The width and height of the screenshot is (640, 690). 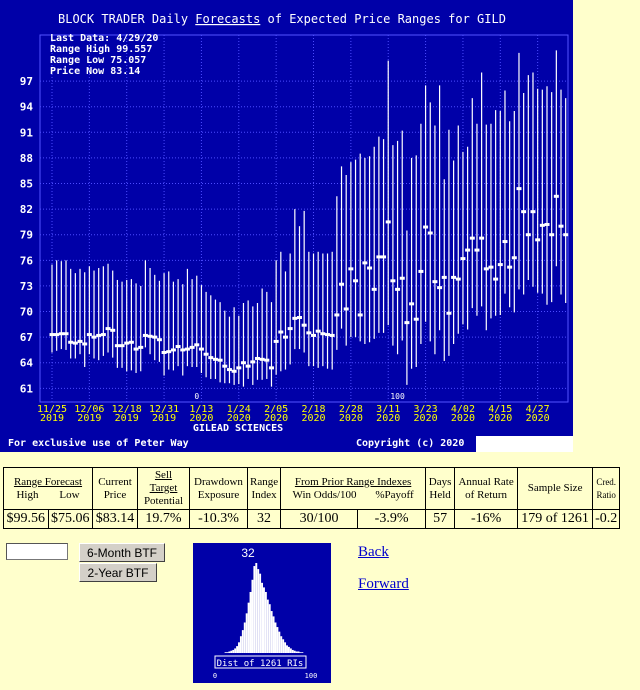 What do you see at coordinates (122, 552) in the screenshot?
I see `six-month-btf-button: 6-Month BTF` at bounding box center [122, 552].